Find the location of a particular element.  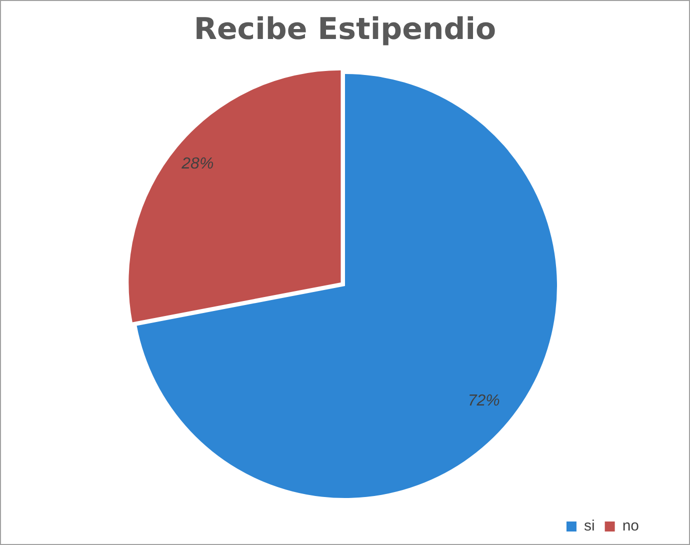

data-label: 72% is located at coordinates (484, 401).